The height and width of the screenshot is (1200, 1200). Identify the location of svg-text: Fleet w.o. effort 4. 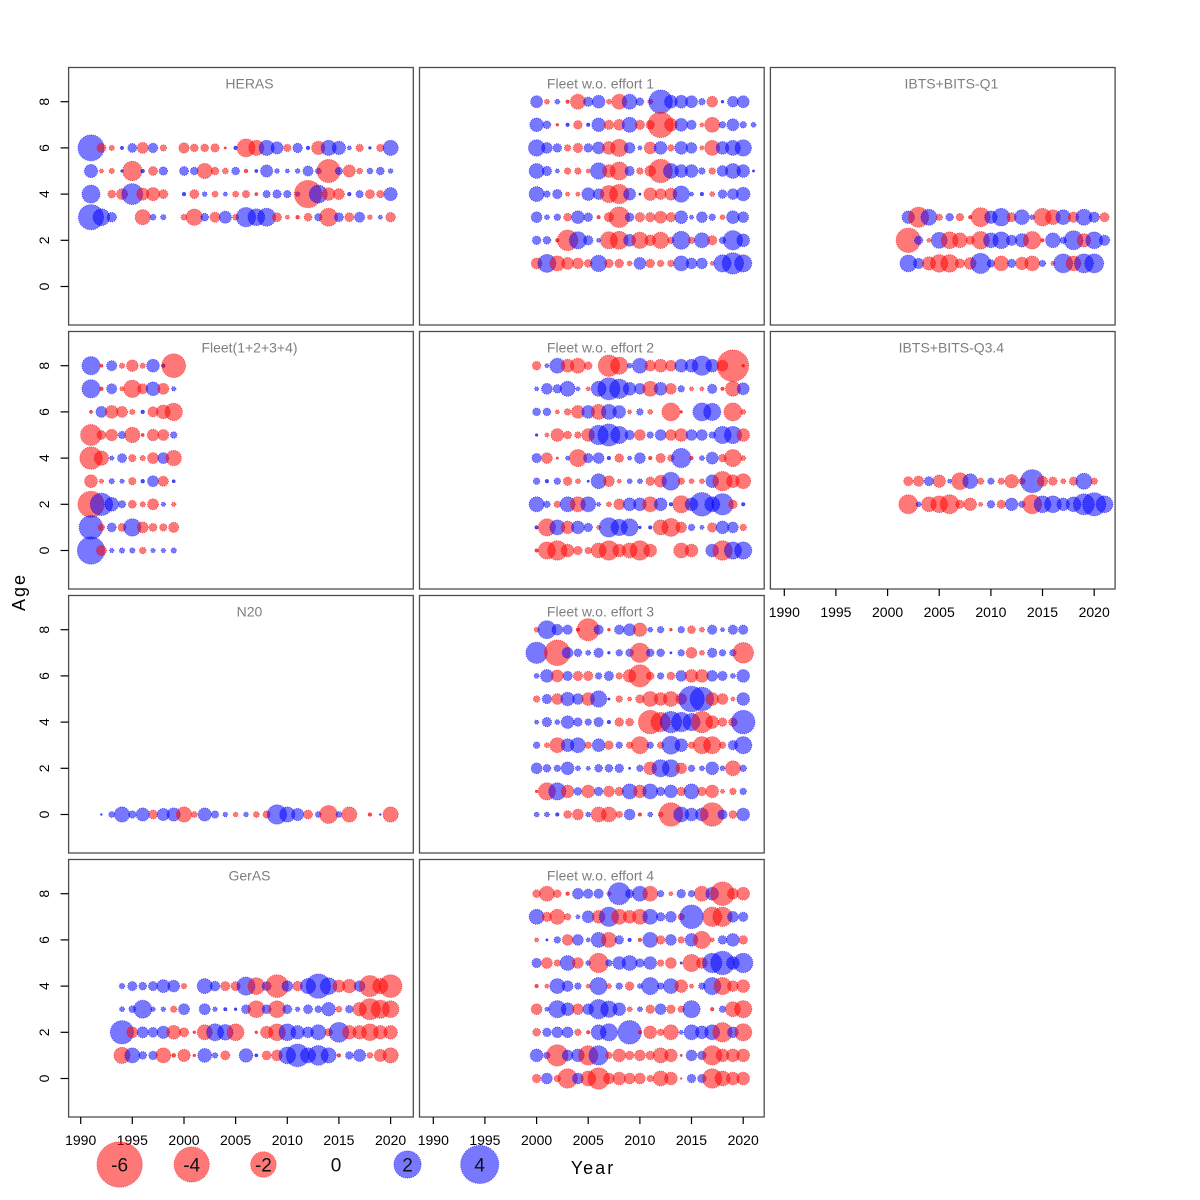
(600, 876).